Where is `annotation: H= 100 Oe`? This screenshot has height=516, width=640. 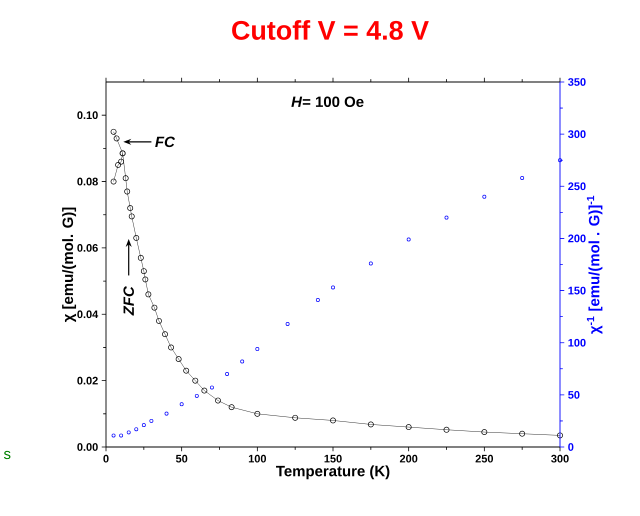
annotation: H= 100 Oe is located at coordinates (327, 102).